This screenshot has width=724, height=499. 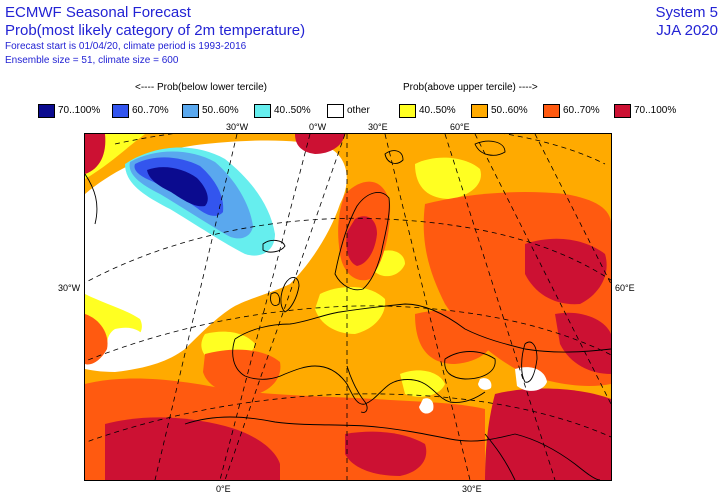 I want to click on graticule-lat-30n, so click(x=348, y=418).